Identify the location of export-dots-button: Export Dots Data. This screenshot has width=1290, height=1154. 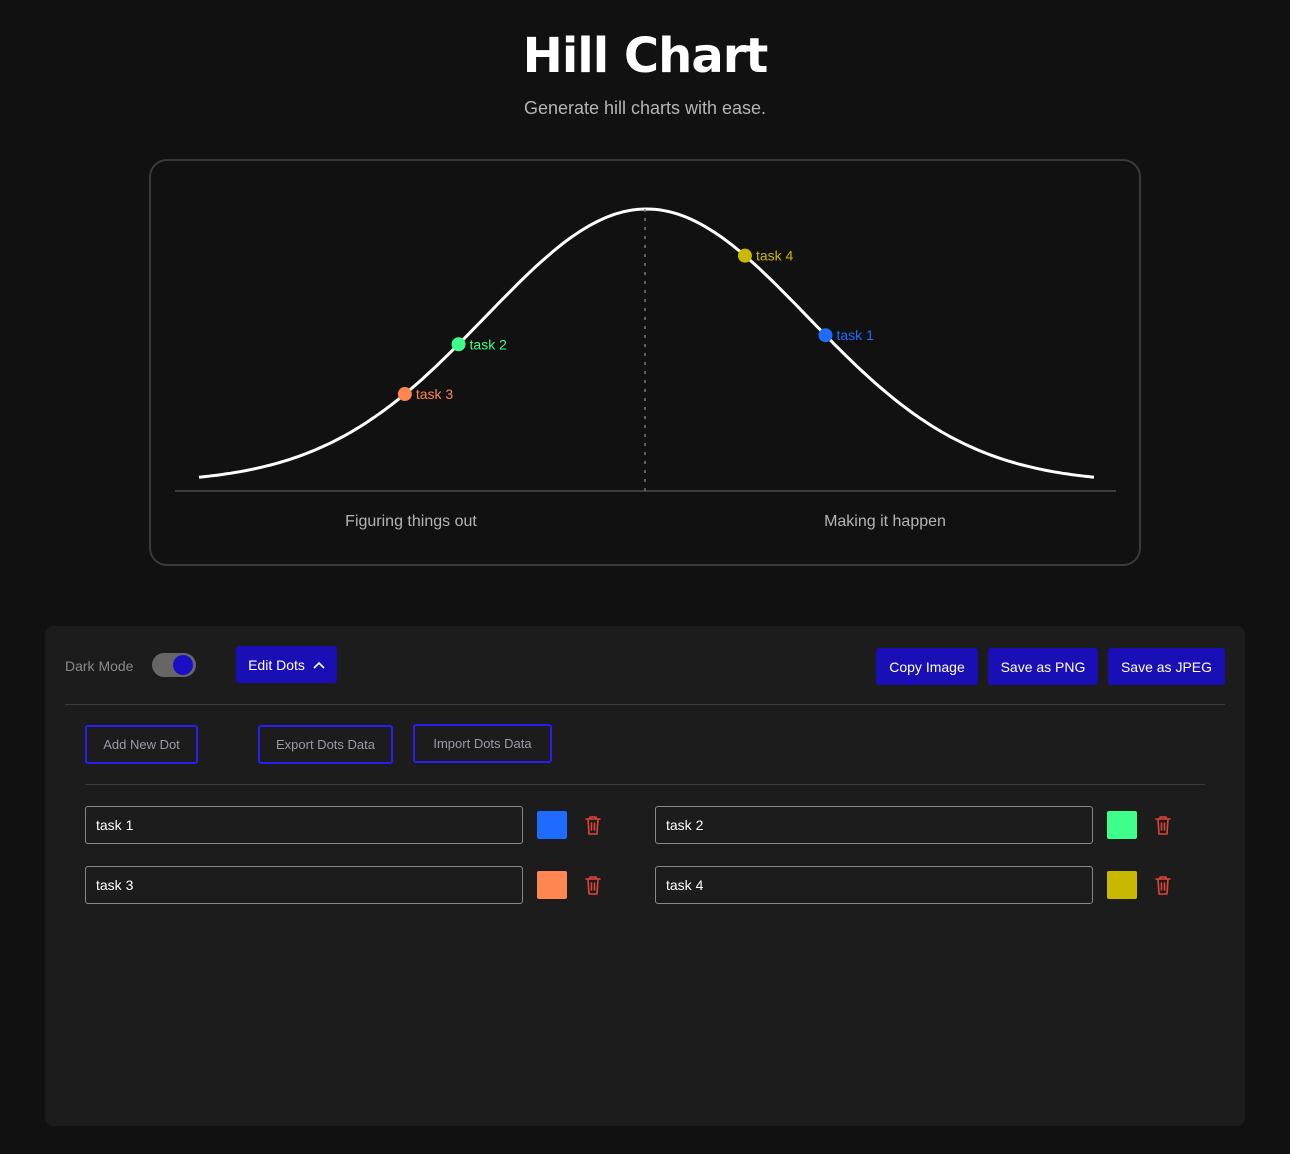
(325, 744).